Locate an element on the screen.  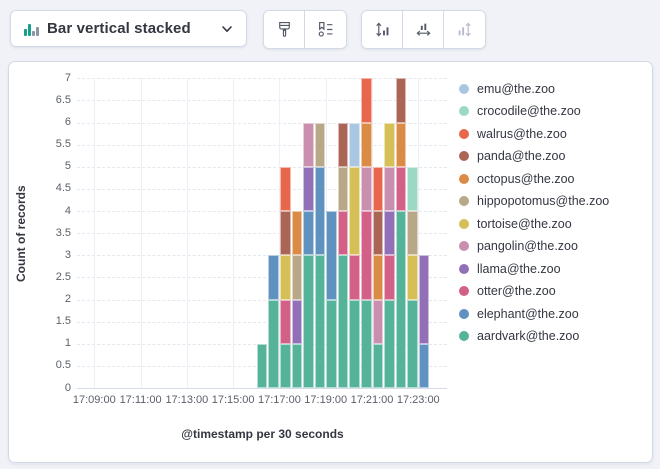
legend-label: otter@the.zoo is located at coordinates (516, 291).